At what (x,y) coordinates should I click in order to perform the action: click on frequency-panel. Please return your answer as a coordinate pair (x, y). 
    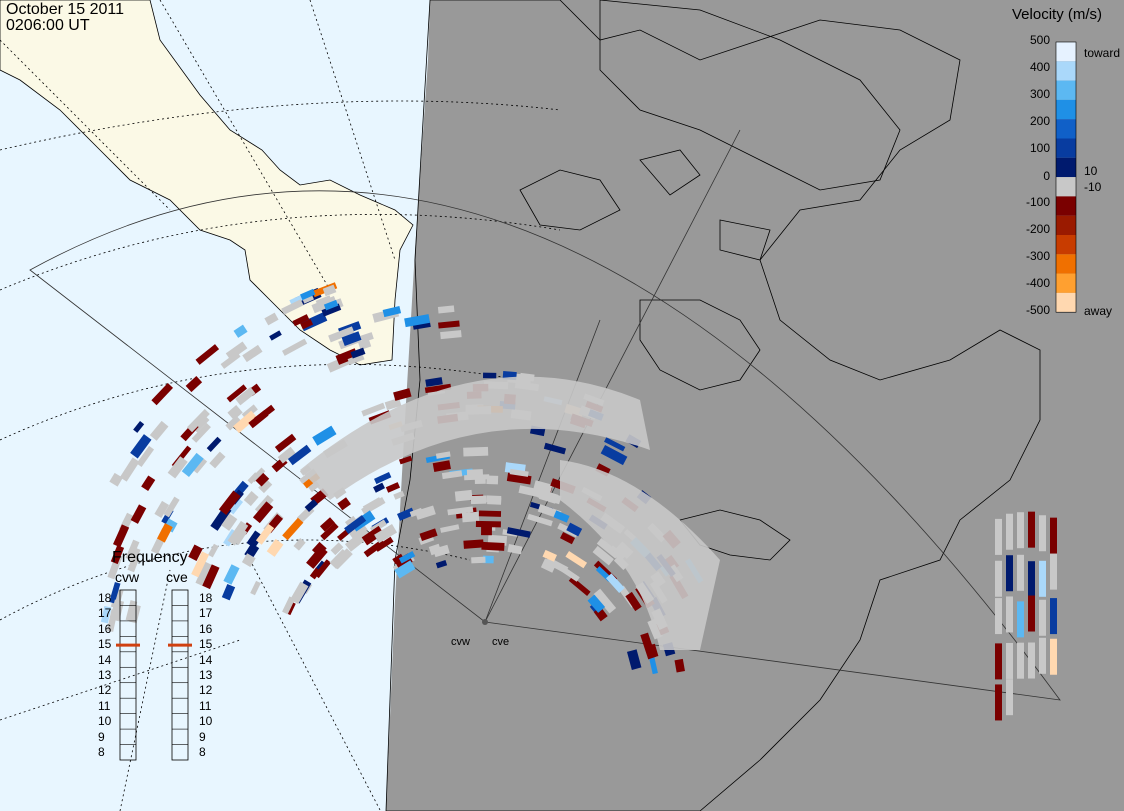
    Looking at the image, I should click on (154, 675).